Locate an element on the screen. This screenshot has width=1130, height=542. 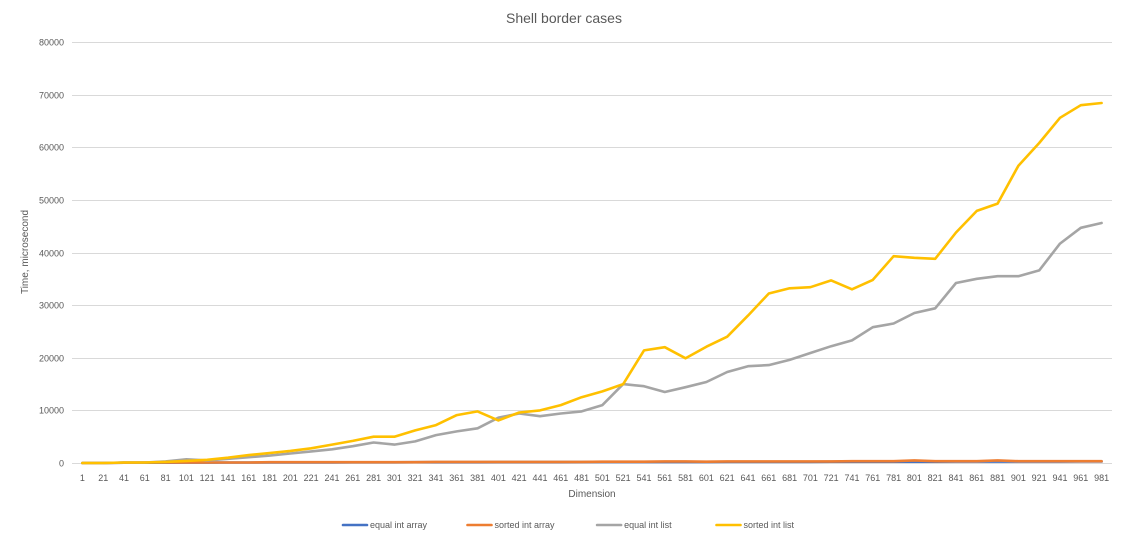
x-tick-label: 961 is located at coordinates (1080, 478).